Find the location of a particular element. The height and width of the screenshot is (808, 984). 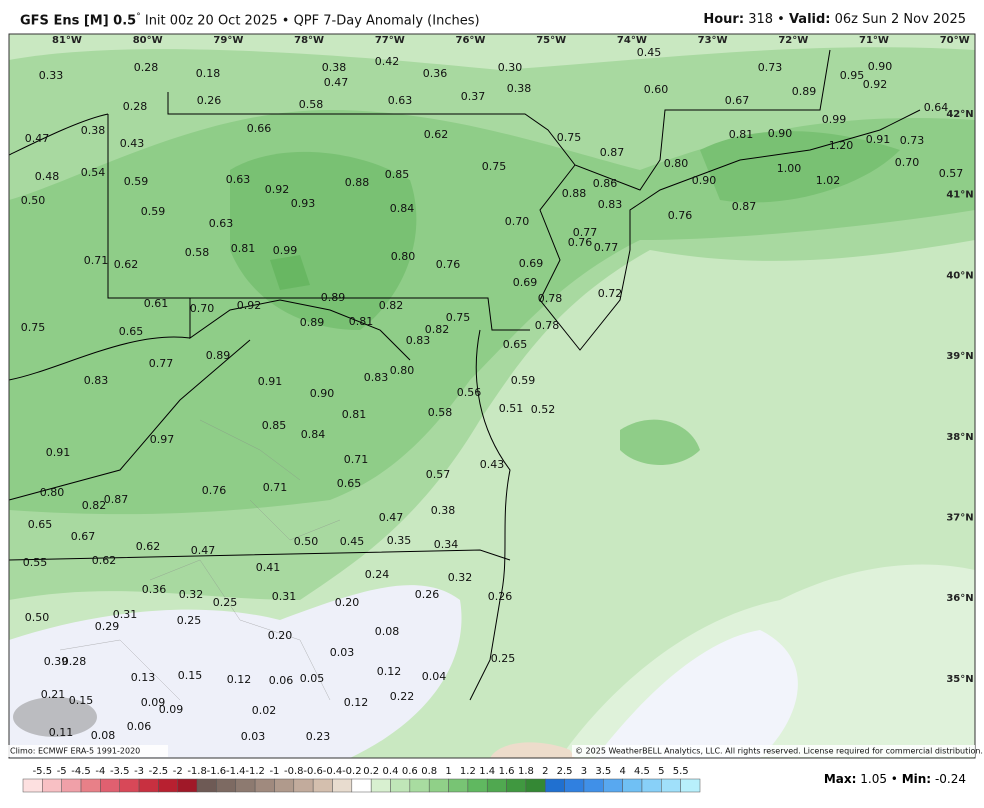

longitude-label: 75°W is located at coordinates (551, 40).